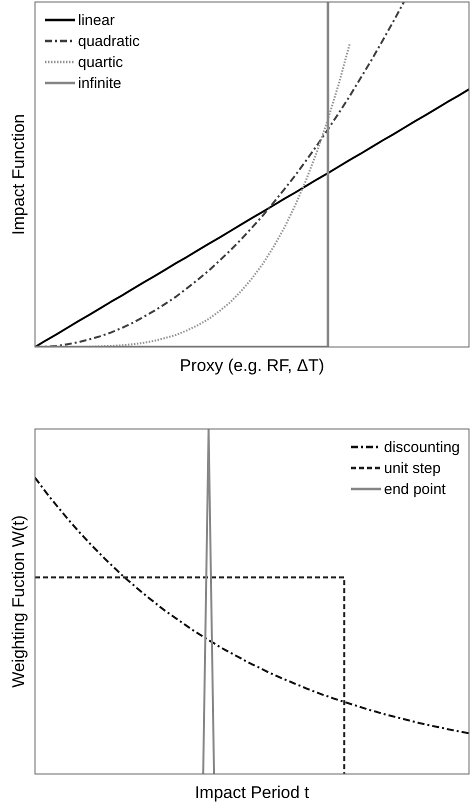 This screenshot has width=470, height=806. Describe the element at coordinates (412, 468) in the screenshot. I see `legend-label: unit step` at that location.